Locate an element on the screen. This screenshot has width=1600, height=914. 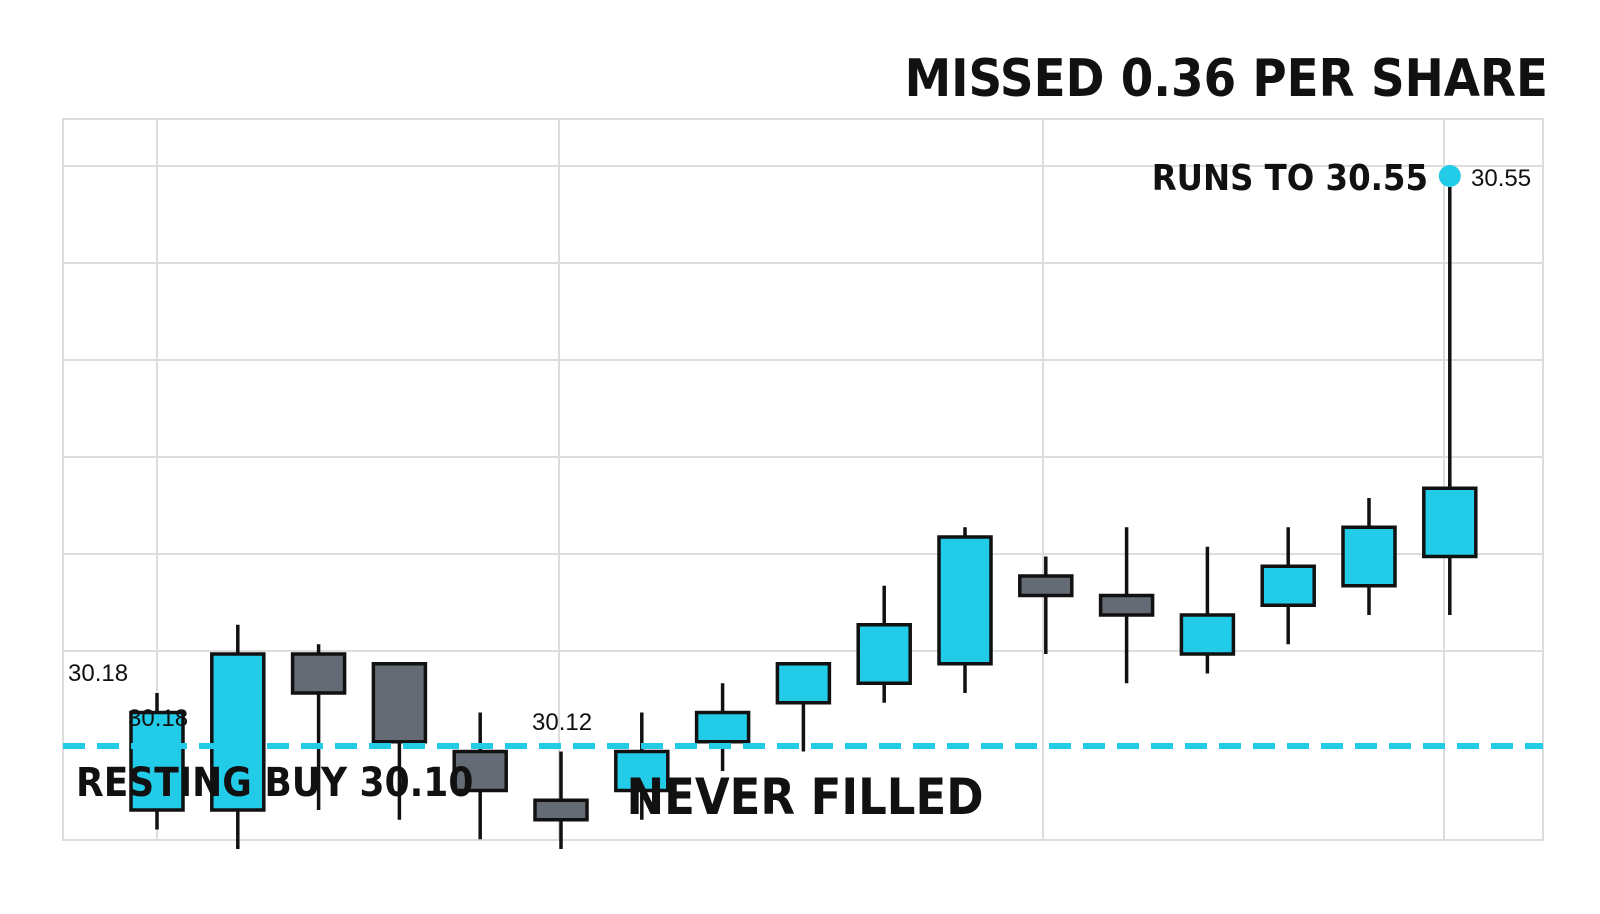
data-label-lowest-low: 30.12 is located at coordinates (562, 722).